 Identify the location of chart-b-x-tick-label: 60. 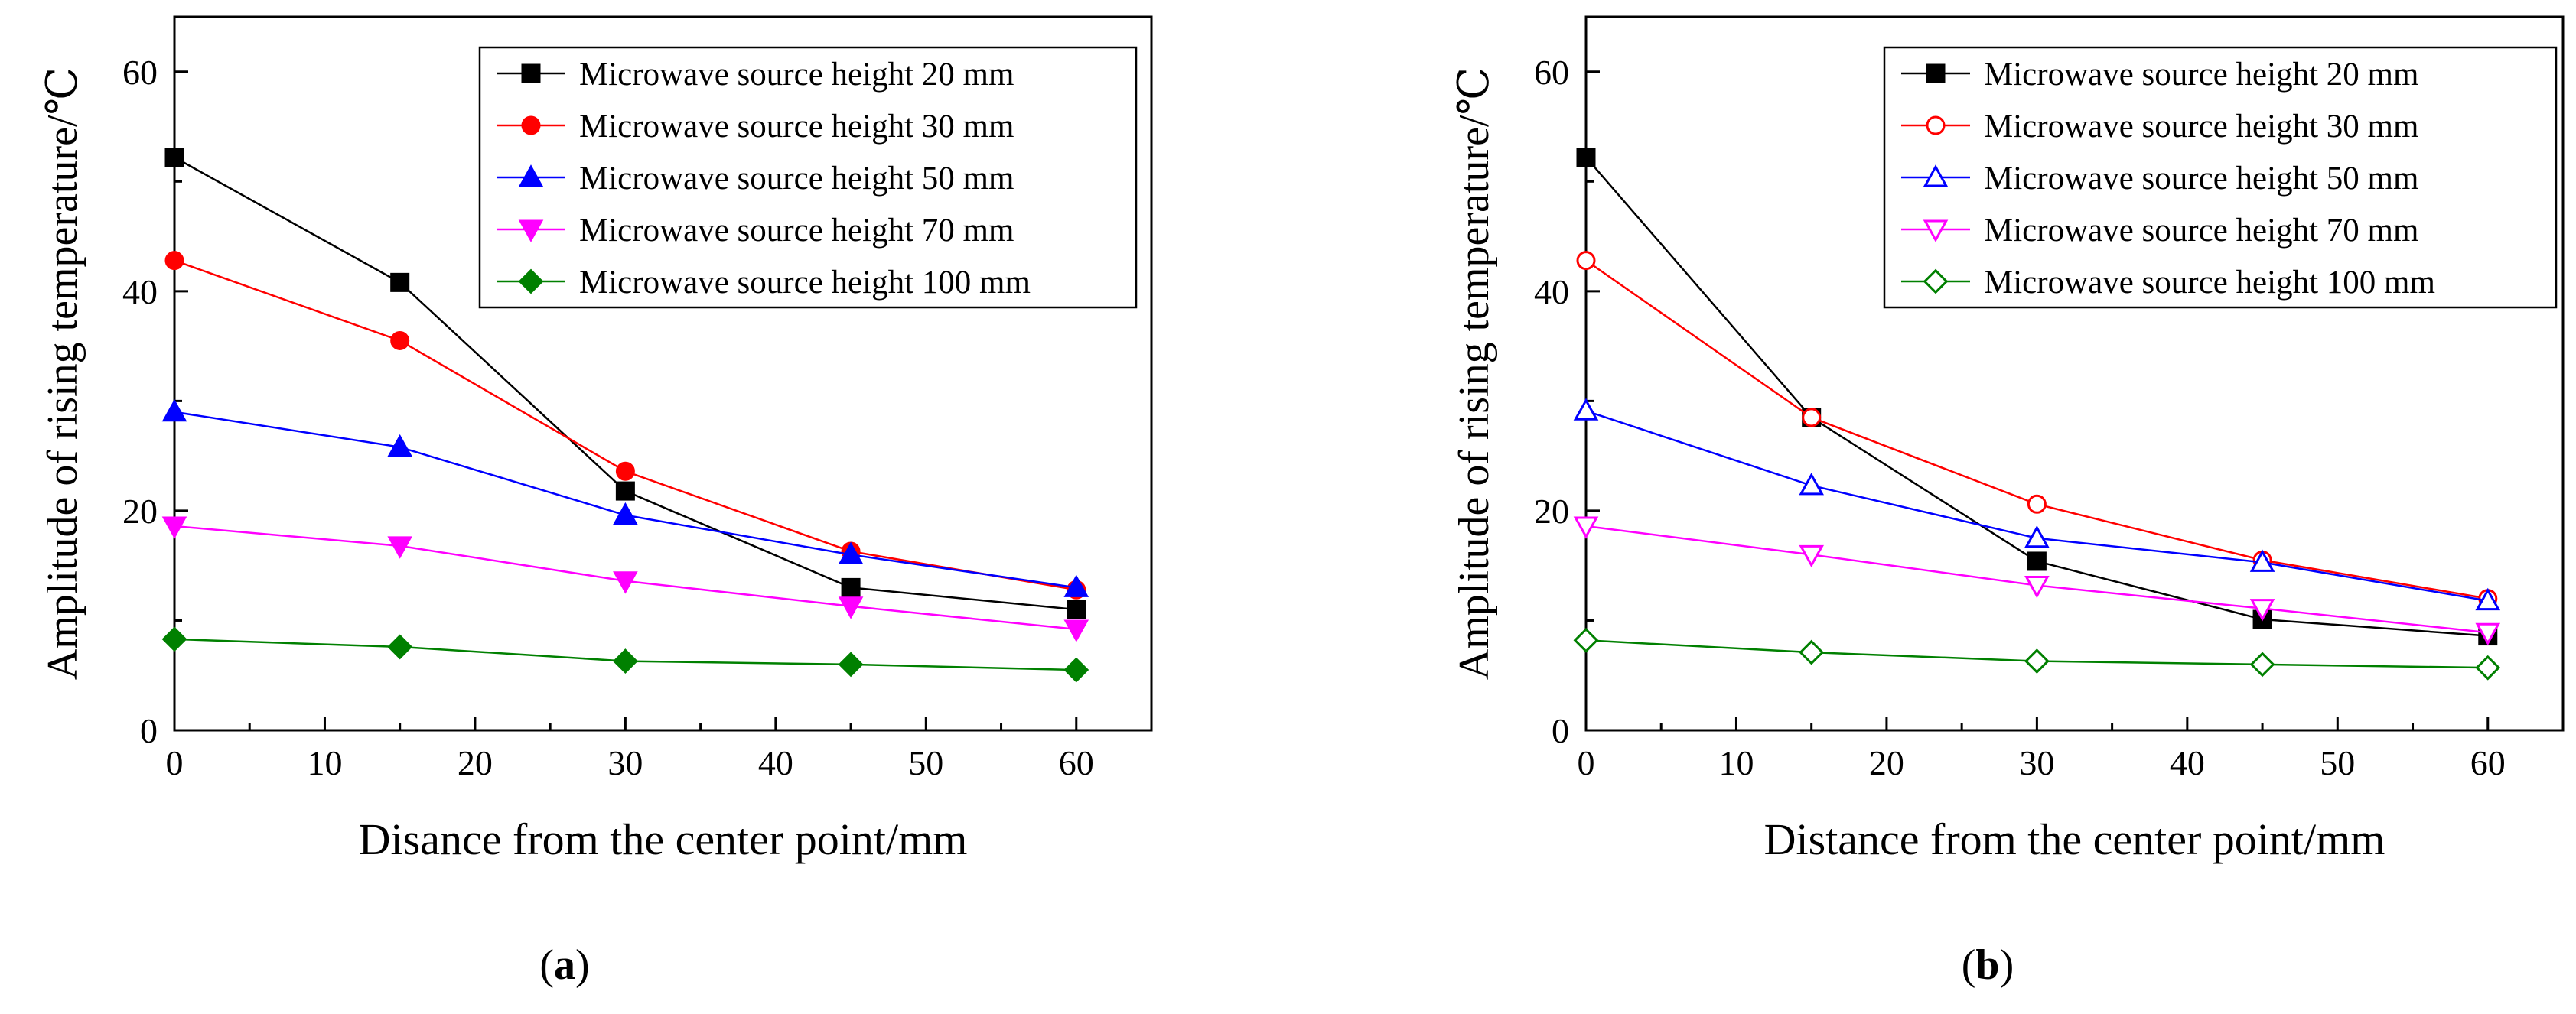
(2488, 762).